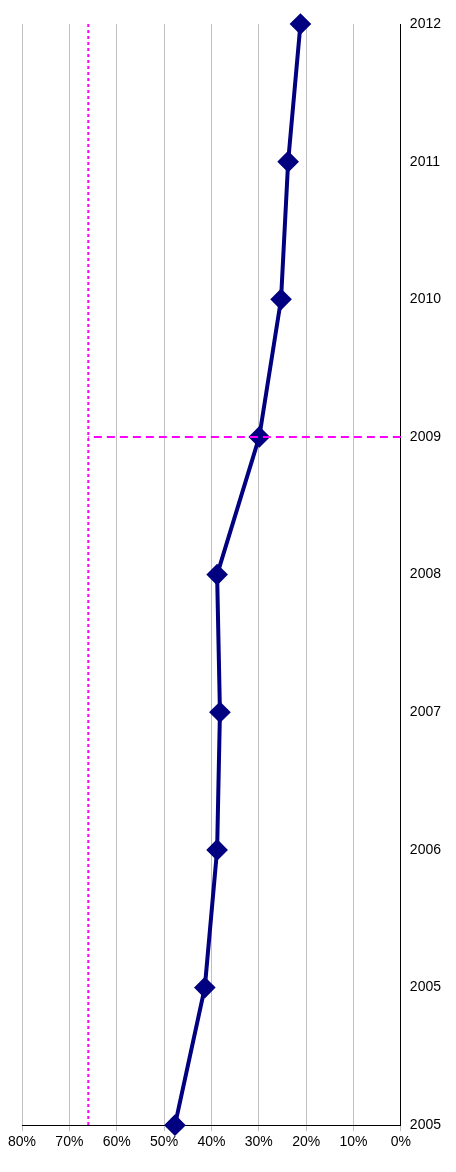  I want to click on x-tick-label: 30%, so click(258, 1141).